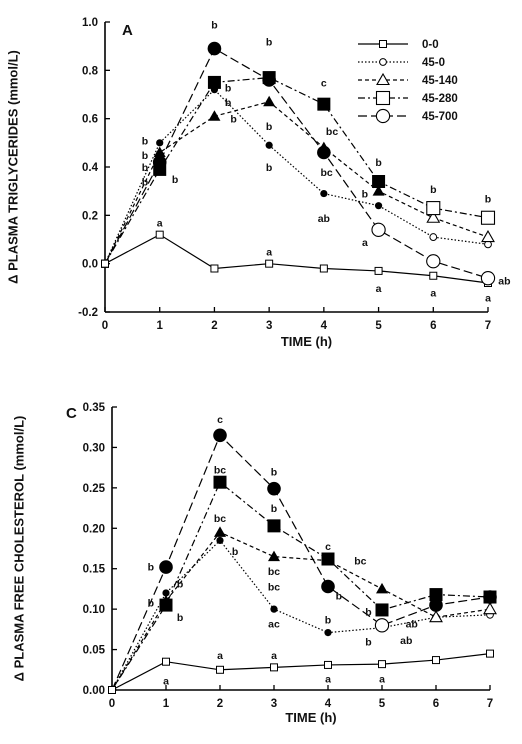 This screenshot has width=522, height=744. What do you see at coordinates (440, 81) in the screenshot?
I see `legend-label: 45-140` at bounding box center [440, 81].